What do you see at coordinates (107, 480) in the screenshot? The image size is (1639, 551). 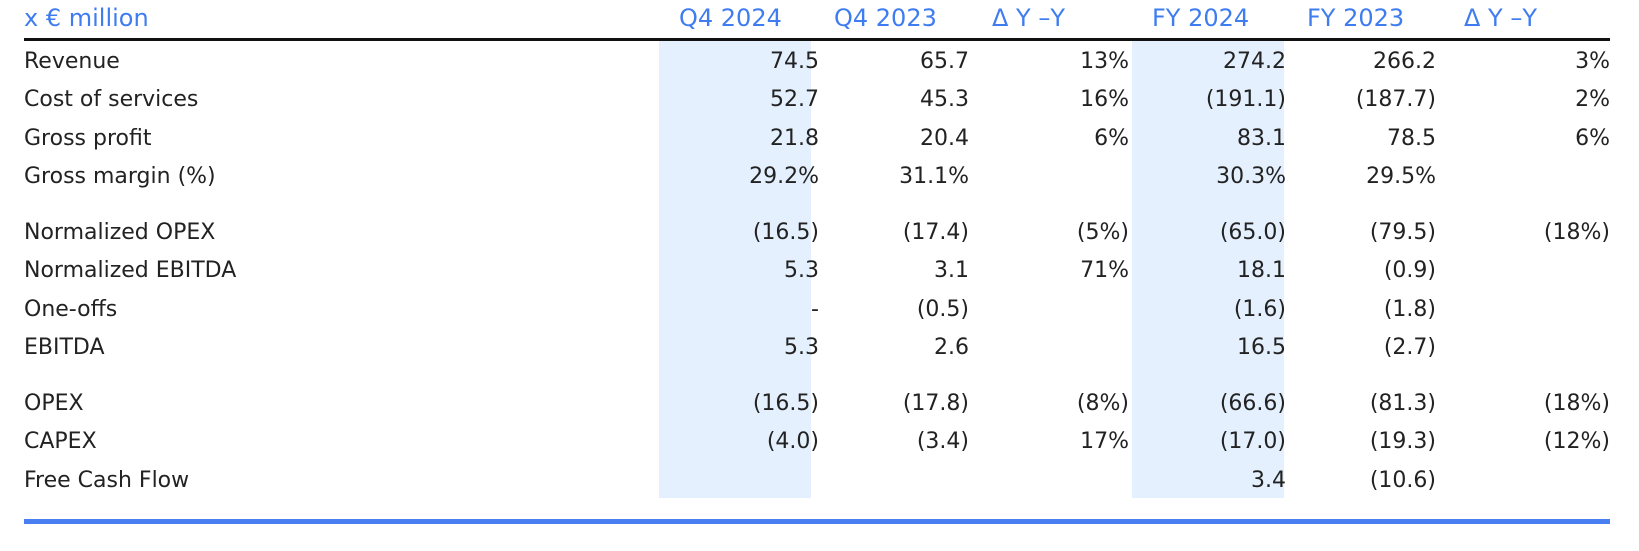 I see `row-label: Free Cash Flow` at bounding box center [107, 480].